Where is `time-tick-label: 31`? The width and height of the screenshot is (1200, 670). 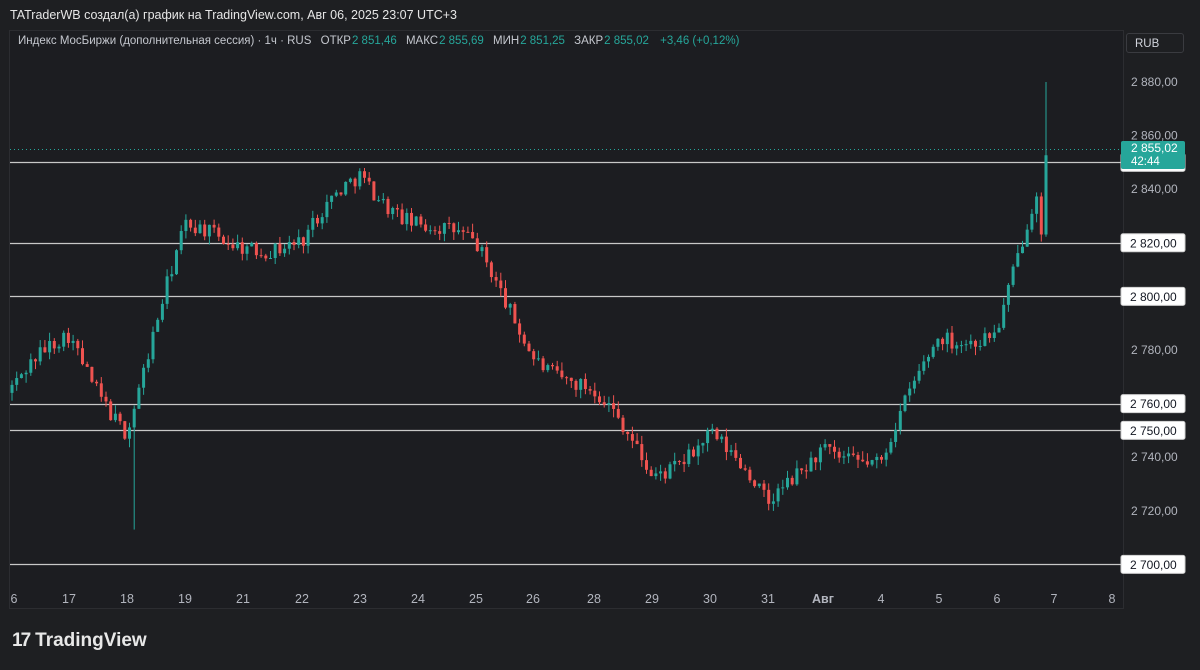 time-tick-label: 31 is located at coordinates (768, 599).